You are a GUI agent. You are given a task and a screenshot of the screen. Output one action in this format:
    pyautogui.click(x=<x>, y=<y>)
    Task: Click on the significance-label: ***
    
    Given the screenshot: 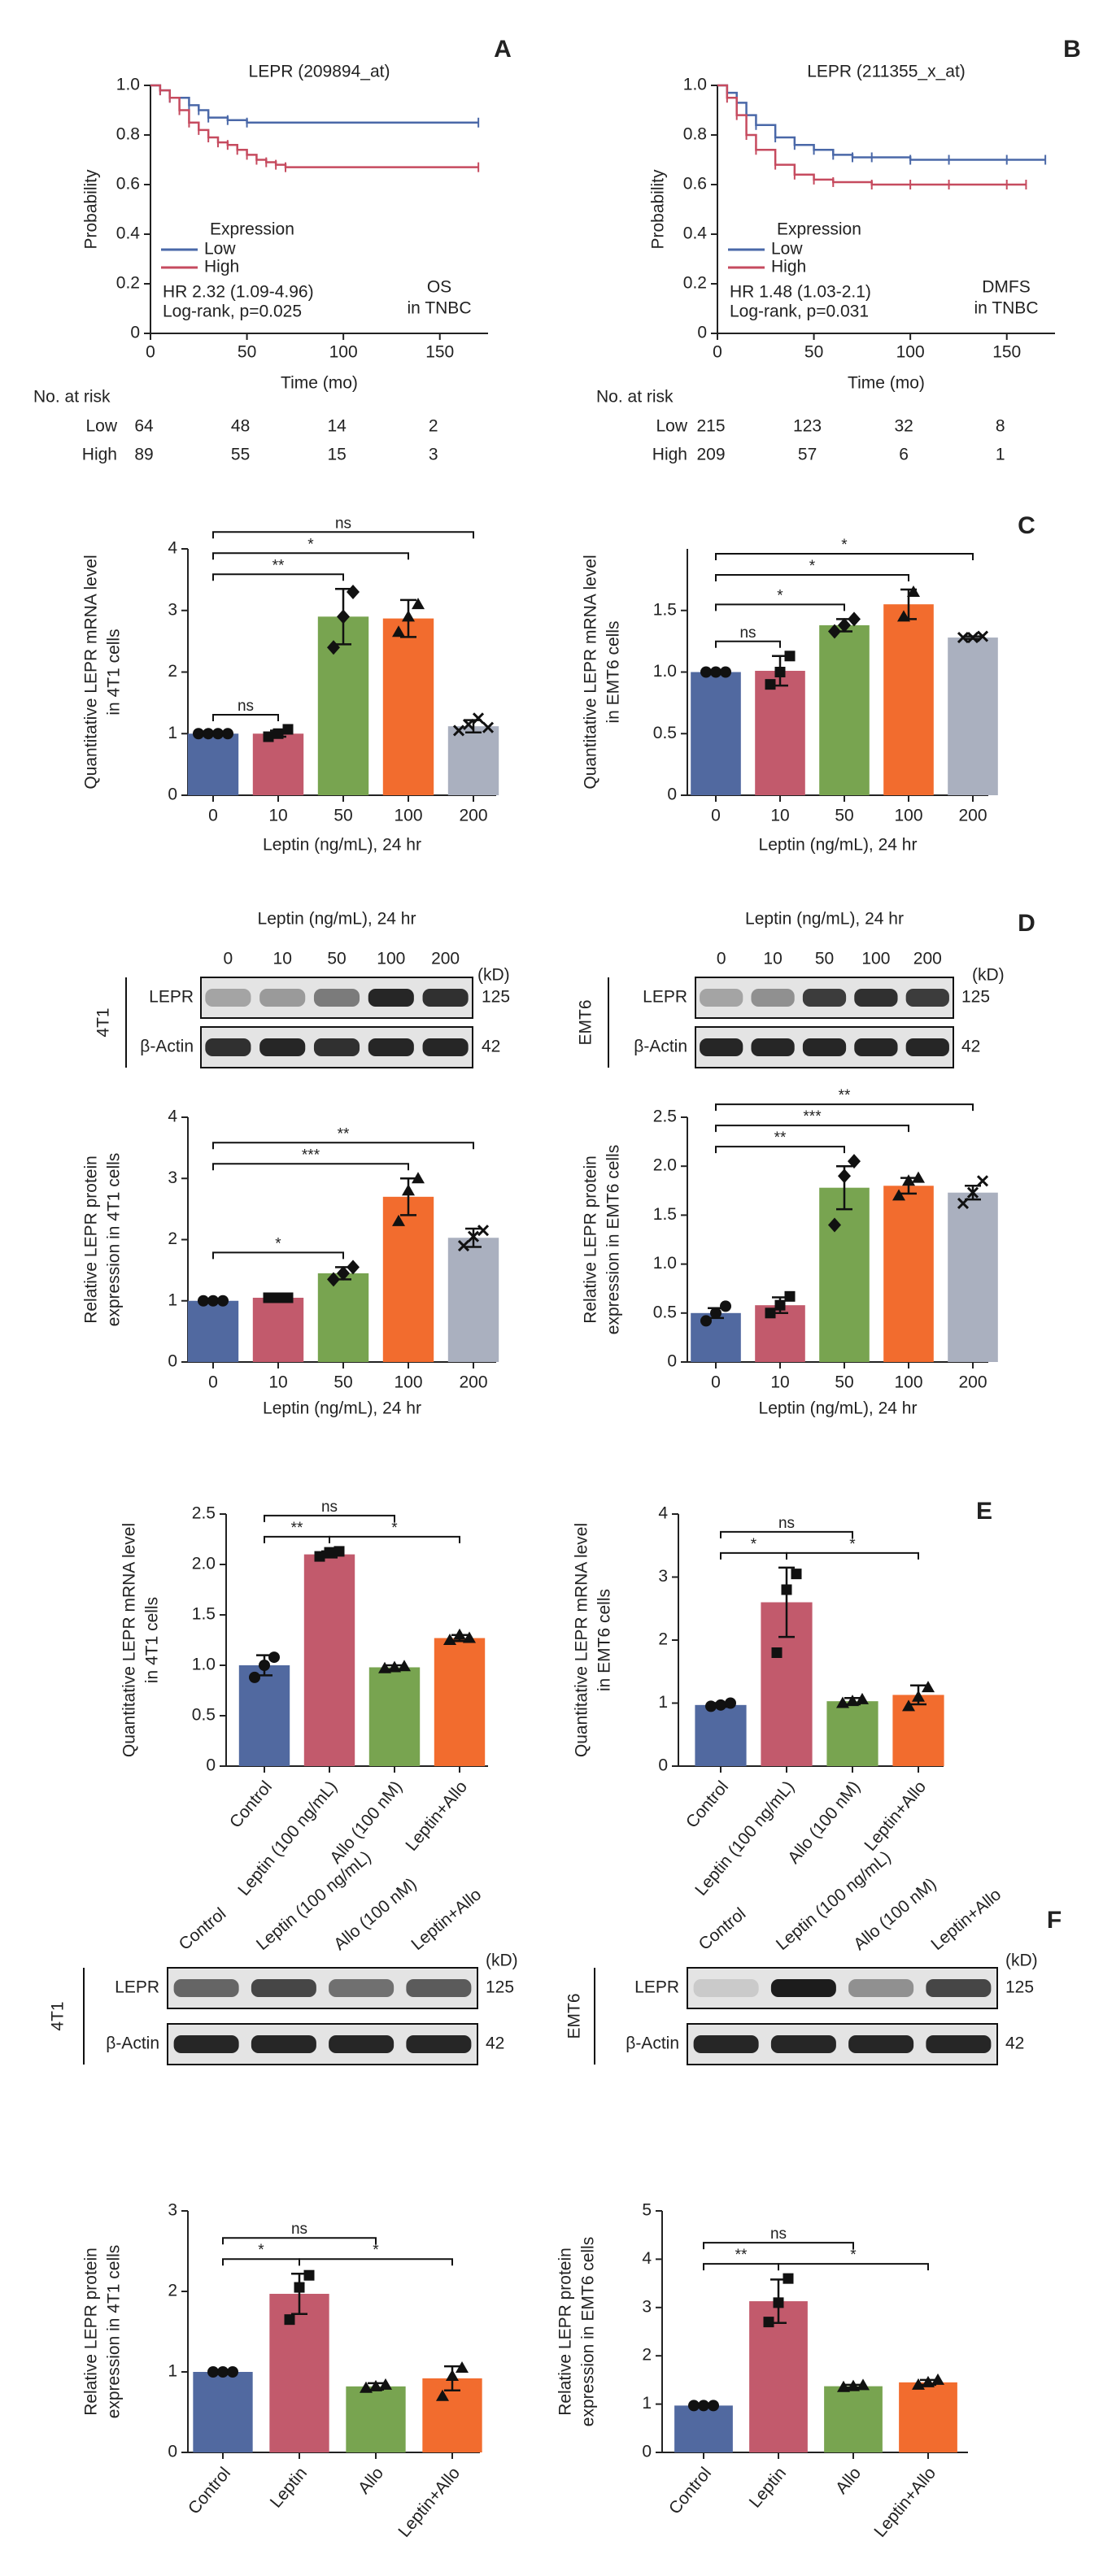 What is the action you would take?
    pyautogui.click(x=311, y=1156)
    